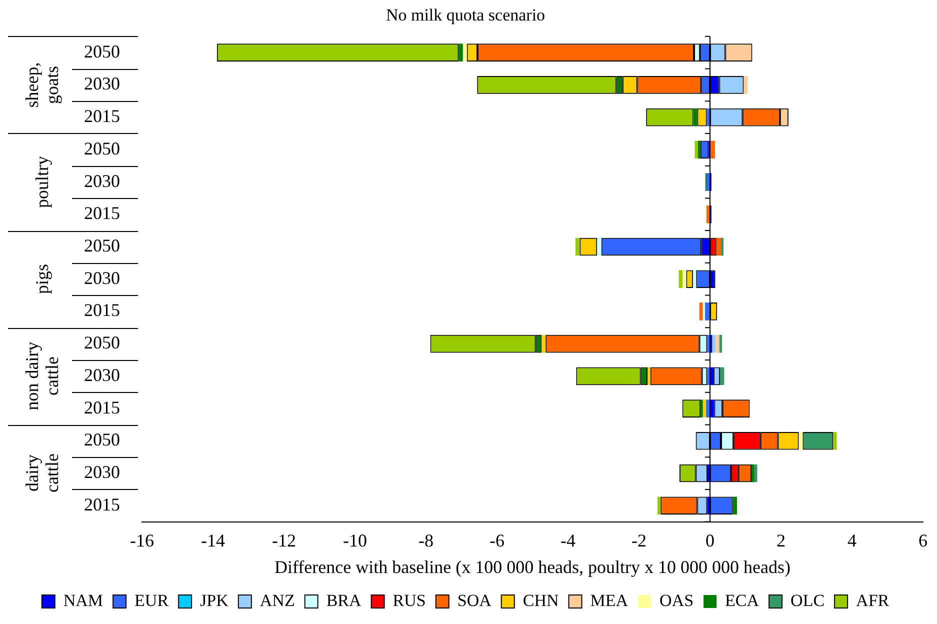 The height and width of the screenshot is (624, 937). I want to click on legend-label: OLC, so click(807, 600).